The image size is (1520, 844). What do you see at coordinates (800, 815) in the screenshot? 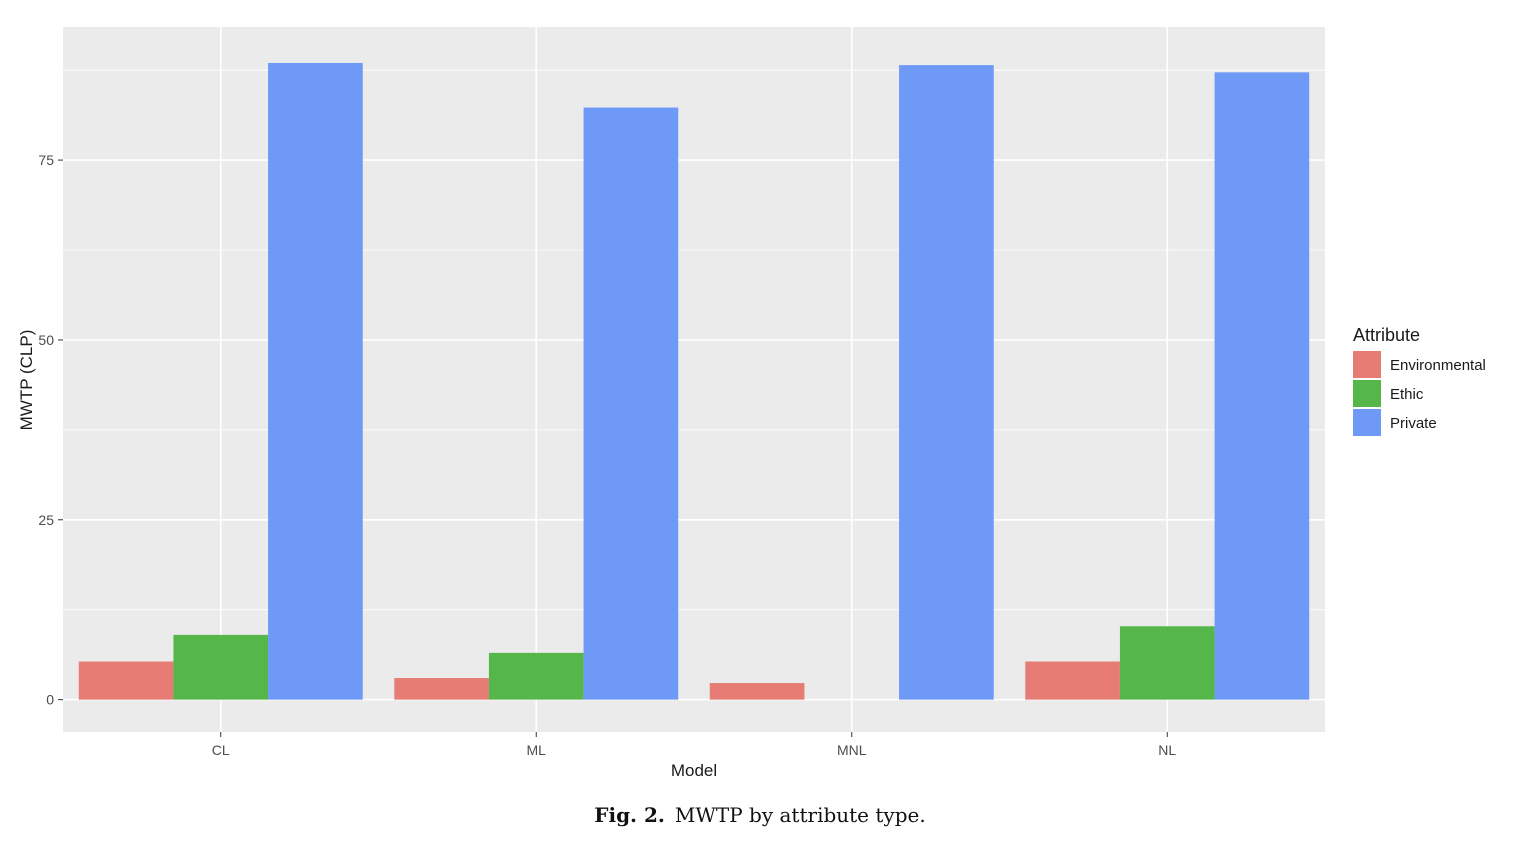
I see `caption-text: MWTP by attribute type.` at bounding box center [800, 815].